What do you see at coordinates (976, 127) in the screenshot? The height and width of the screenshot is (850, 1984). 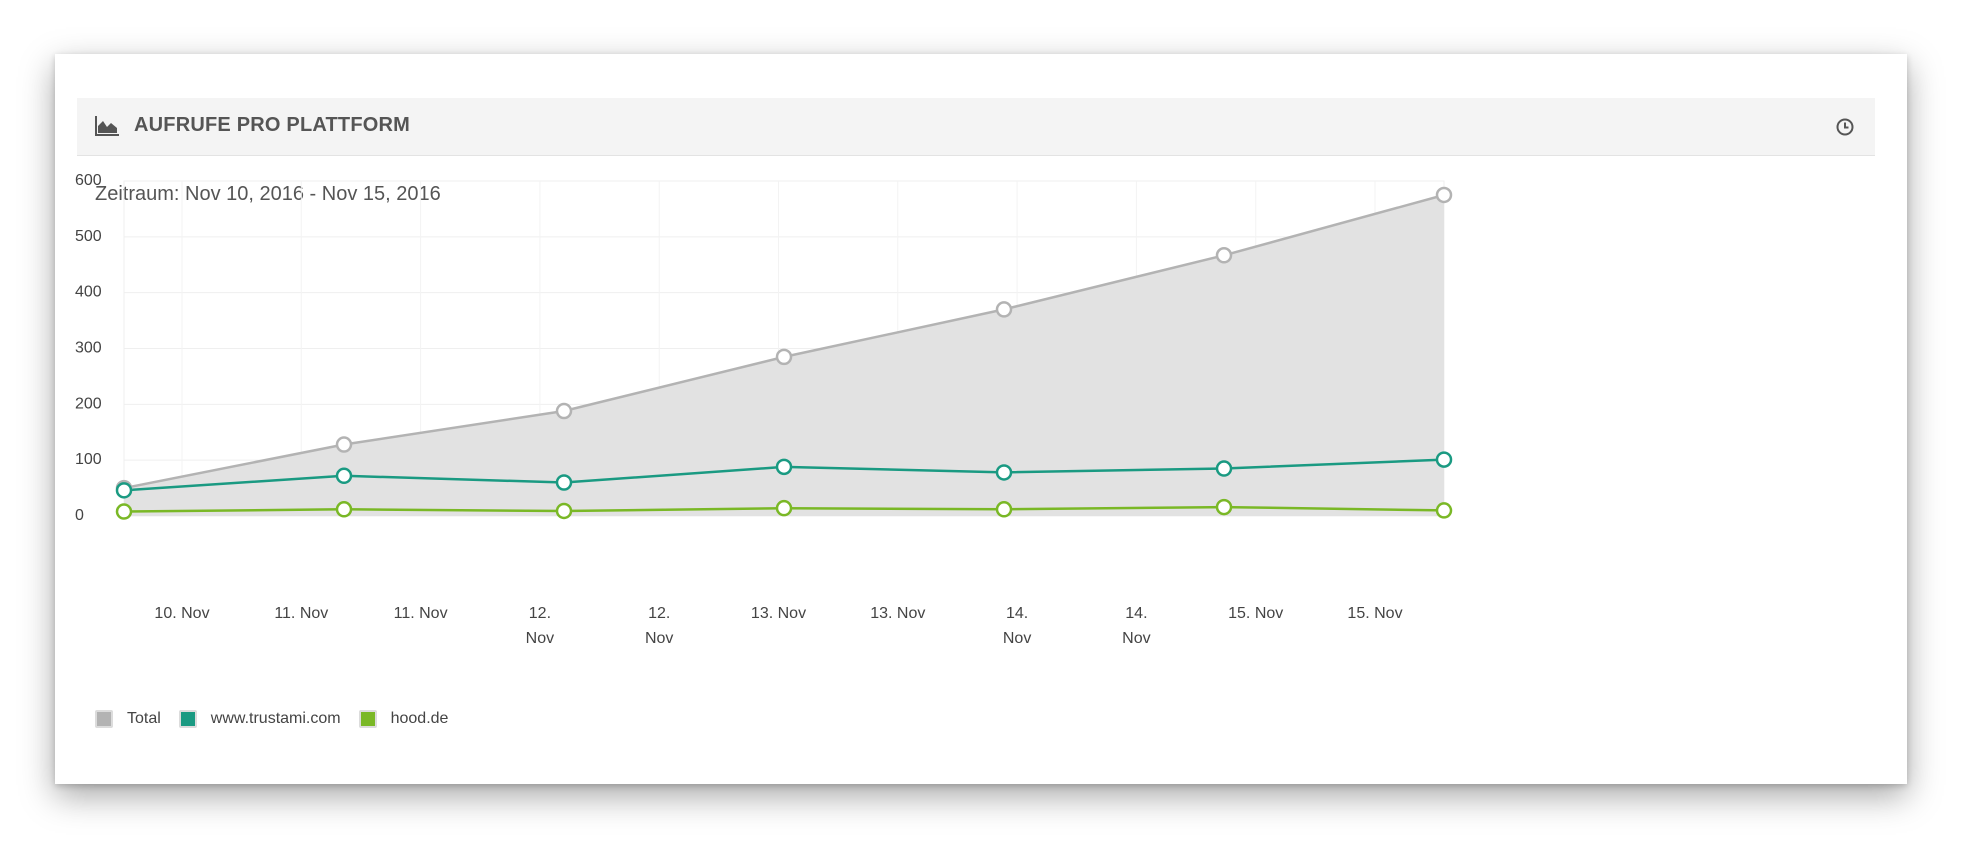 I see `widget-header: AUFRUFE PRO PLATTFORM` at bounding box center [976, 127].